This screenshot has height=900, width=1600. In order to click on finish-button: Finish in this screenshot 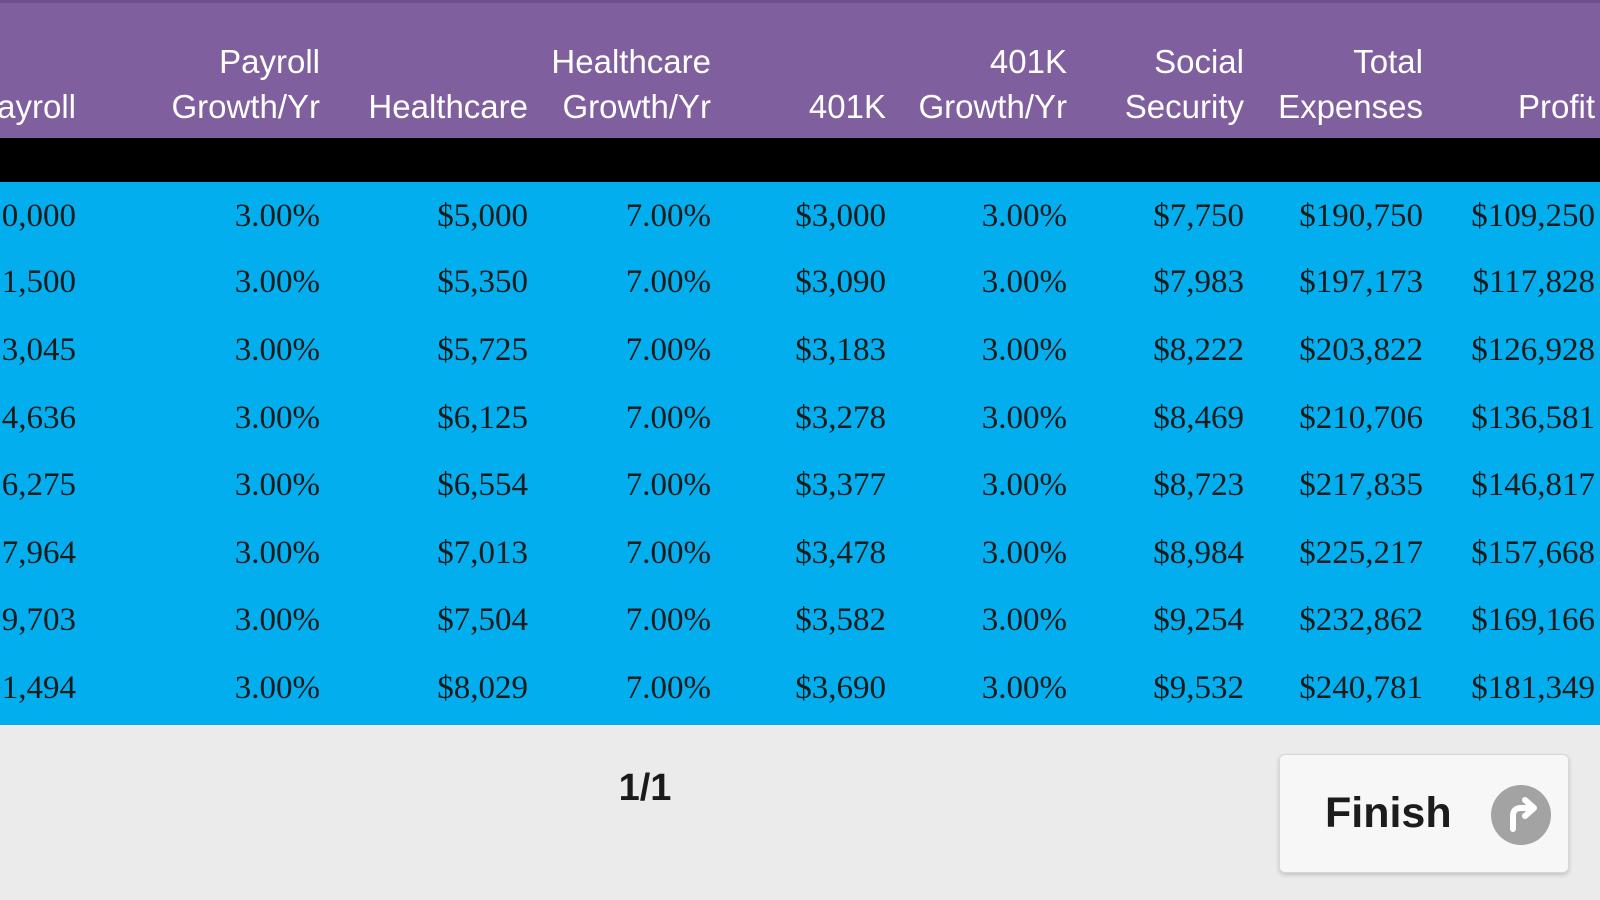, I will do `click(1424, 813)`.